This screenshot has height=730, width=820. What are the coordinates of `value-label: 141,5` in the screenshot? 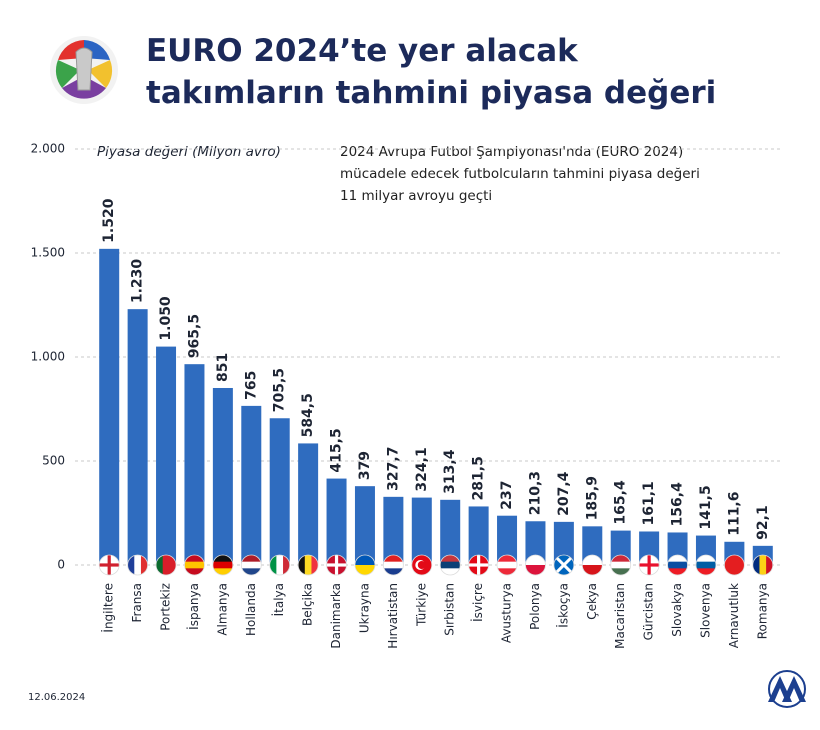 It's located at (706, 507).